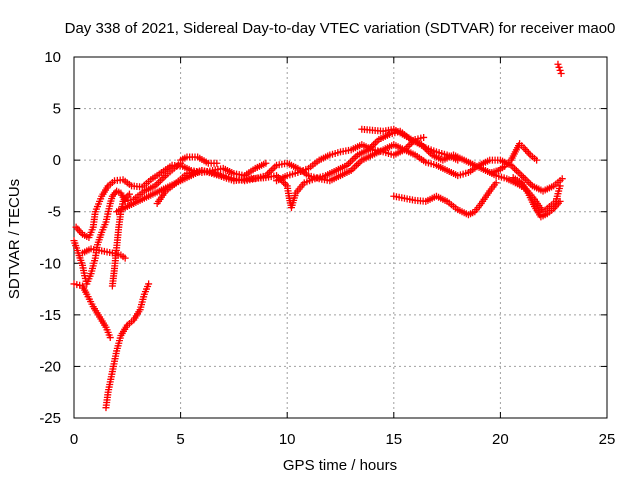  I want to click on x-tick-label: 25, so click(607, 439).